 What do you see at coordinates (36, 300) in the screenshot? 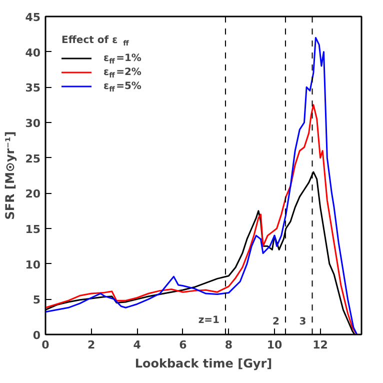
I see `y-tick-label: 5` at bounding box center [36, 300].